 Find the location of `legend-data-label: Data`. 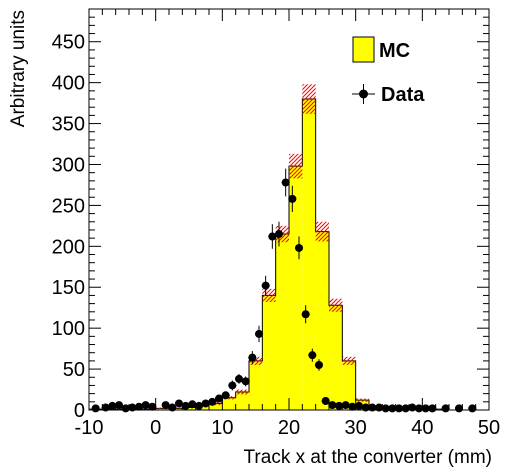

legend-data-label: Data is located at coordinates (403, 95).